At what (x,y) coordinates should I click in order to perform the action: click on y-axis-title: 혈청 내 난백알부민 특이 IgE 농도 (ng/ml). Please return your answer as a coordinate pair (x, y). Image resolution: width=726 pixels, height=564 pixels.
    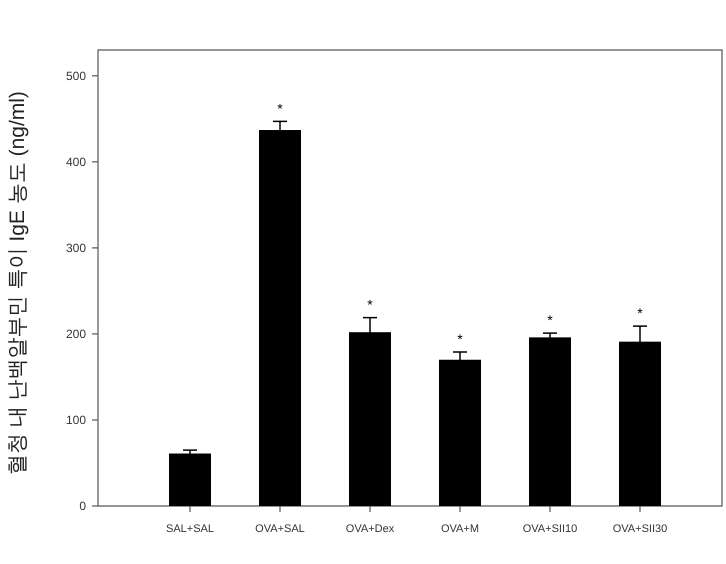
    Looking at the image, I should click on (17, 283).